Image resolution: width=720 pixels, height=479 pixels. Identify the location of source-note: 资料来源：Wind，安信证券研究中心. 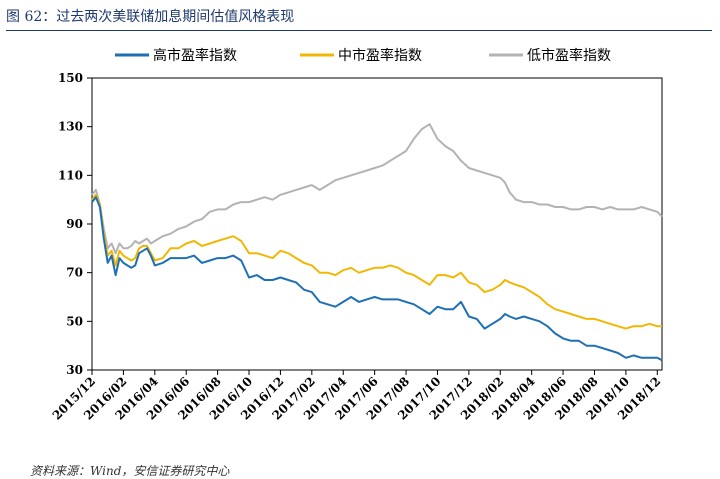
(130, 471).